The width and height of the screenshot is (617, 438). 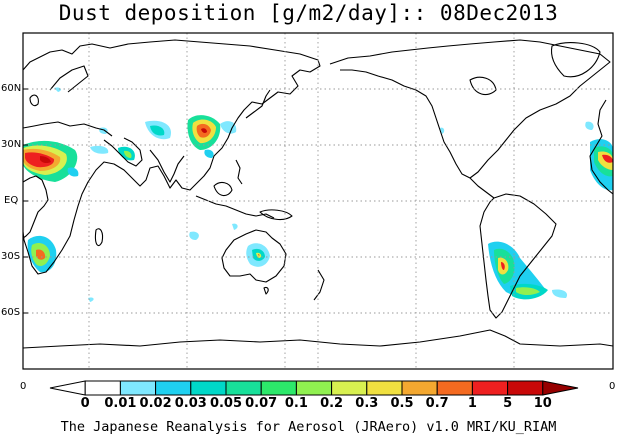 I want to click on colorbar-label: 0.05, so click(x=226, y=403).